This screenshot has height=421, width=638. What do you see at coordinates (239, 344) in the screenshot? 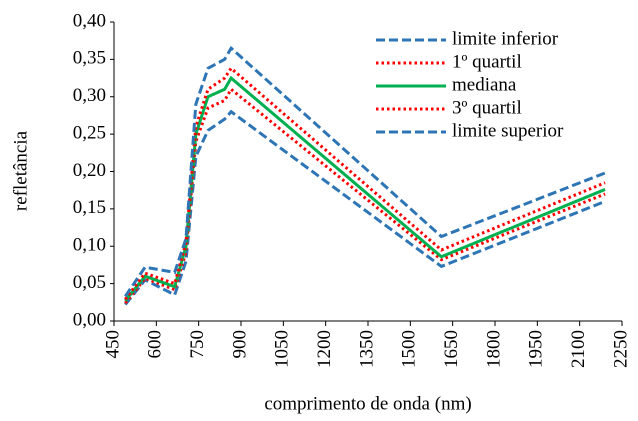
I see `x-tick-label: 900` at bounding box center [239, 344].